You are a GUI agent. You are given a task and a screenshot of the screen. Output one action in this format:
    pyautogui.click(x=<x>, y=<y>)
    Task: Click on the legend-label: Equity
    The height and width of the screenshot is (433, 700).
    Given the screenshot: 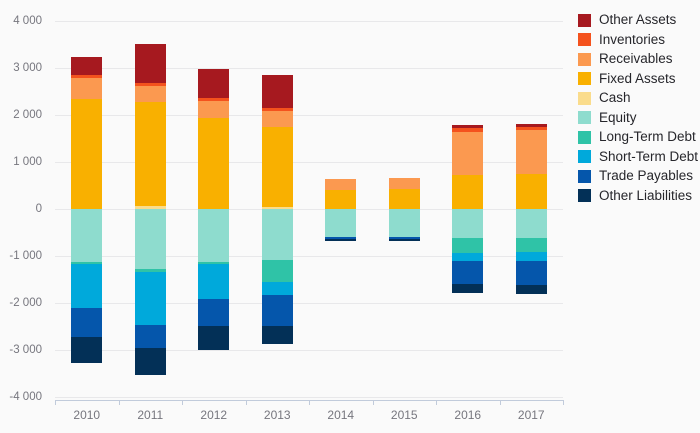 What is the action you would take?
    pyautogui.click(x=618, y=117)
    